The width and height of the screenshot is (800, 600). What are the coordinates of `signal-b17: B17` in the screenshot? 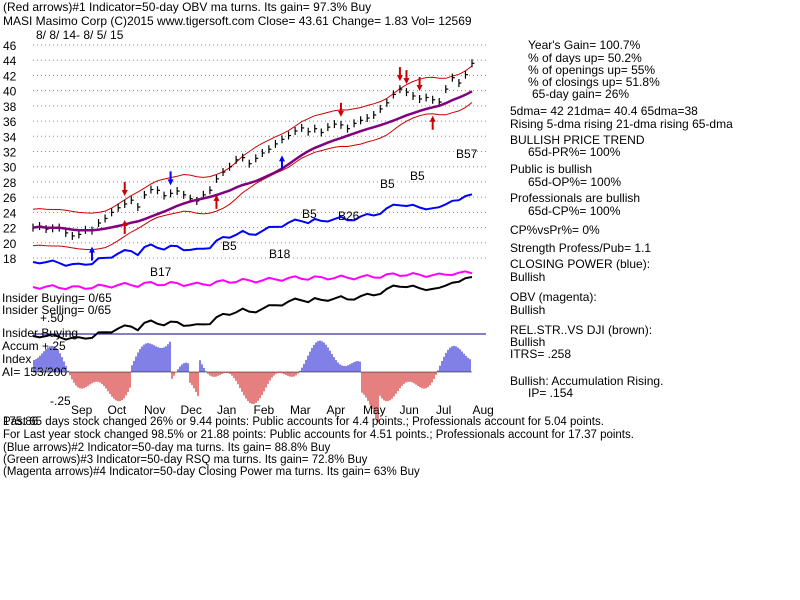 It's located at (161, 272).